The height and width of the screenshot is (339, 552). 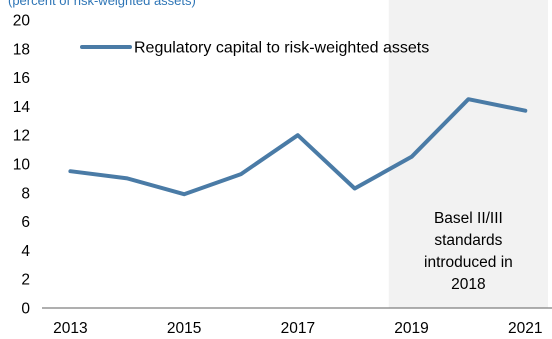 What do you see at coordinates (468, 262) in the screenshot?
I see `annotation-line: introduced in` at bounding box center [468, 262].